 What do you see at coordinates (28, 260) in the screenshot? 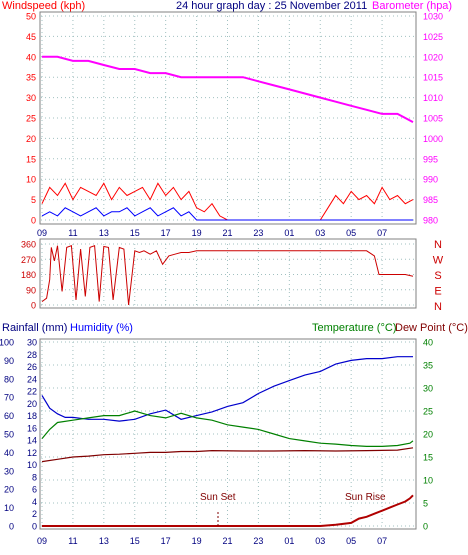
I see `direction-tick-label: 270` at bounding box center [28, 260].